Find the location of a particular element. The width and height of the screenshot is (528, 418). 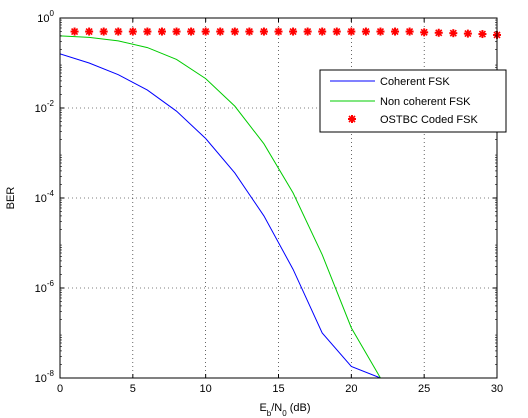

y-tick-label: 10⁻² is located at coordinates (45, 107).